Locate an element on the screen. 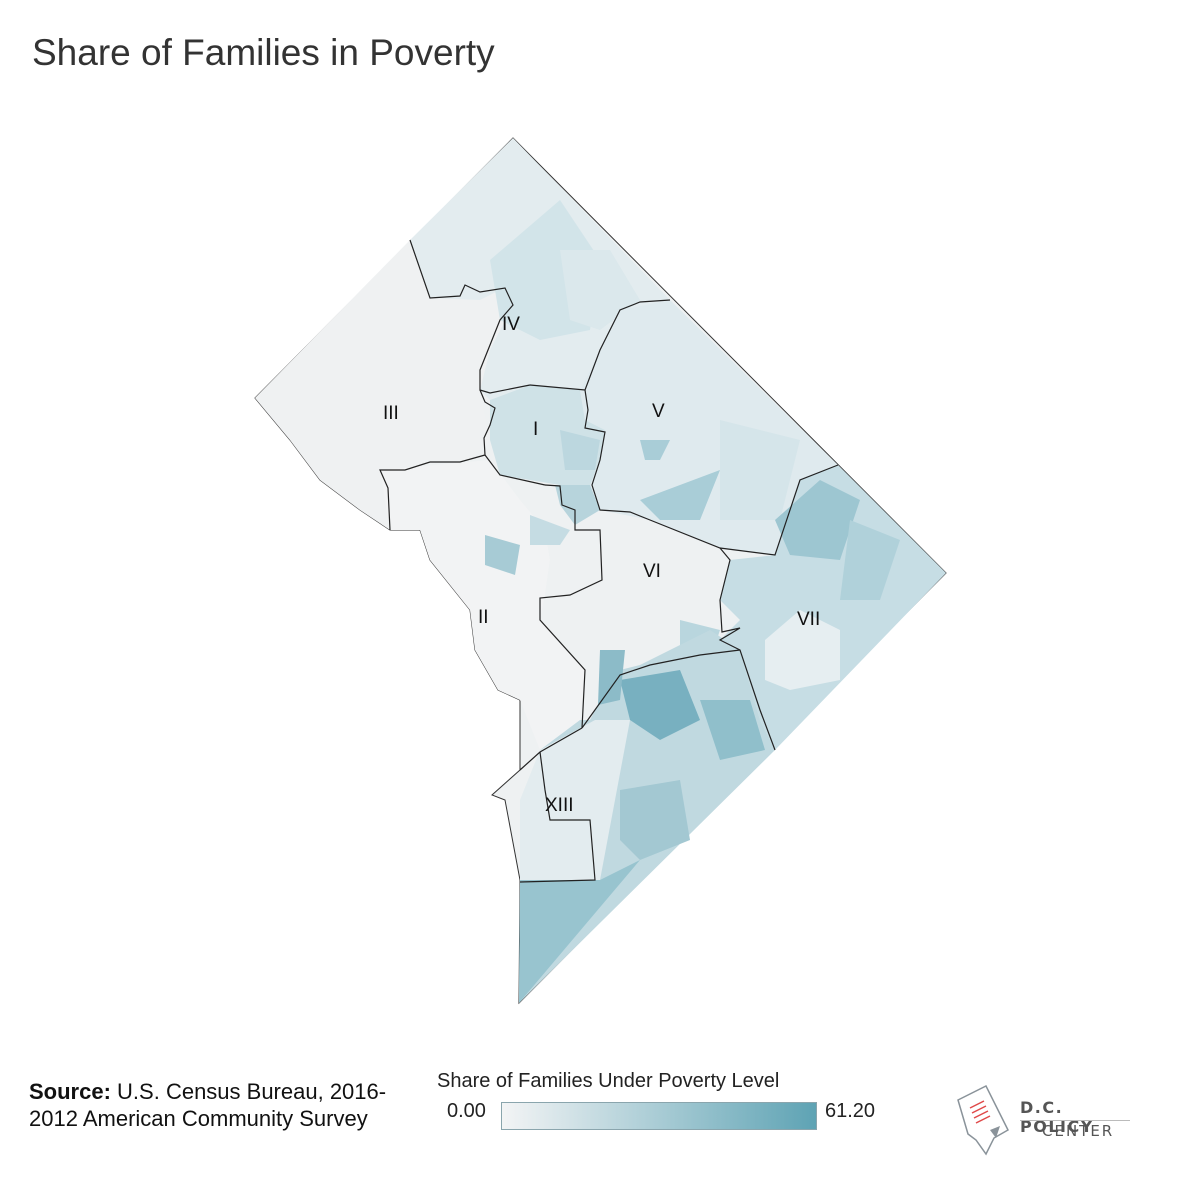  ward-label: I is located at coordinates (535, 429).